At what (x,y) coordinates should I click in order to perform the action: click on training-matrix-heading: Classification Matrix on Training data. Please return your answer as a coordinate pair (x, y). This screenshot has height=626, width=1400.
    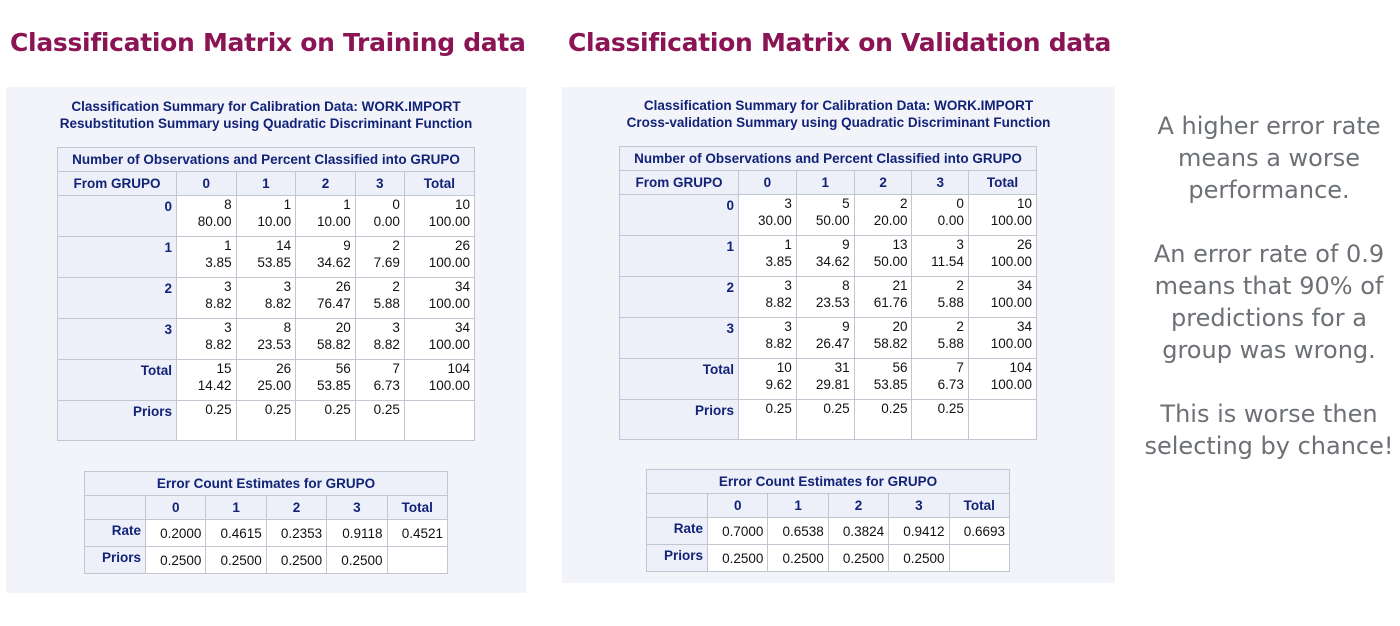
    Looking at the image, I should click on (268, 42).